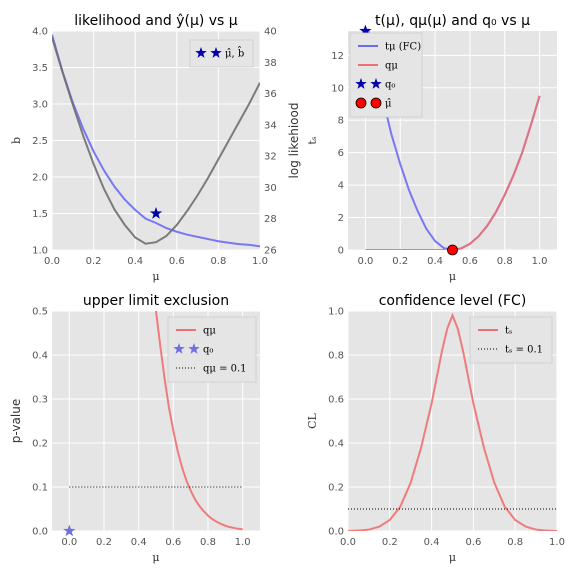 Image resolution: width=576 pixels, height=576 pixels. Describe the element at coordinates (139, 542) in the screenshot. I see `x-tick-label: 0.4` at that location.